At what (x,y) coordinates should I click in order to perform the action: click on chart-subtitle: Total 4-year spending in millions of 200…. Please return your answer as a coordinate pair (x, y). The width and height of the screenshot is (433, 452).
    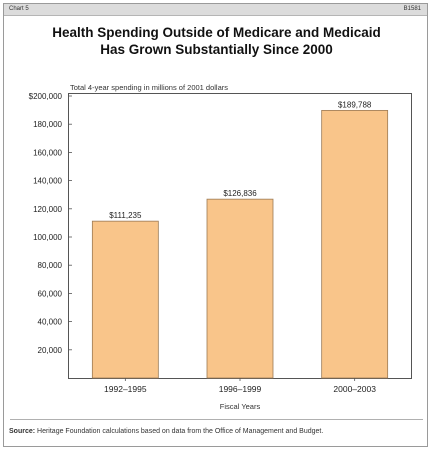
    Looking at the image, I should click on (149, 87).